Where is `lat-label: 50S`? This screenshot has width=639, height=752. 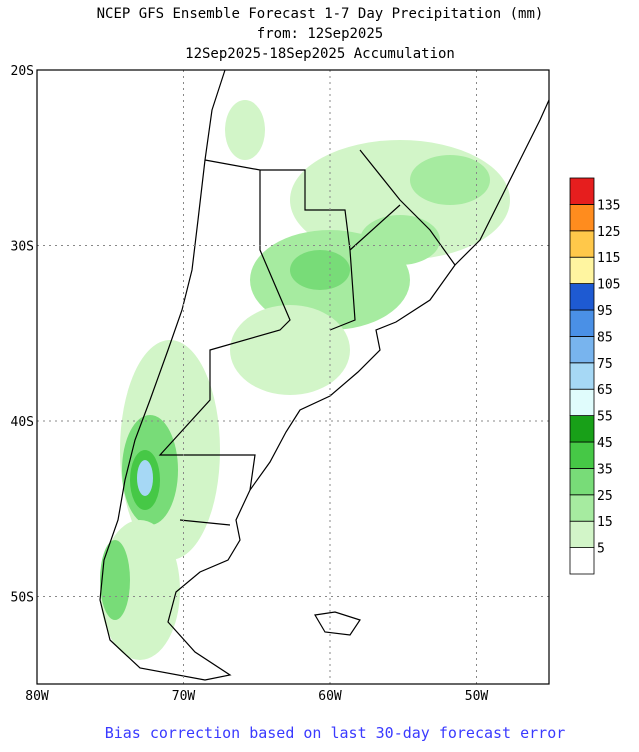
lat-label: 50S is located at coordinates (22, 598).